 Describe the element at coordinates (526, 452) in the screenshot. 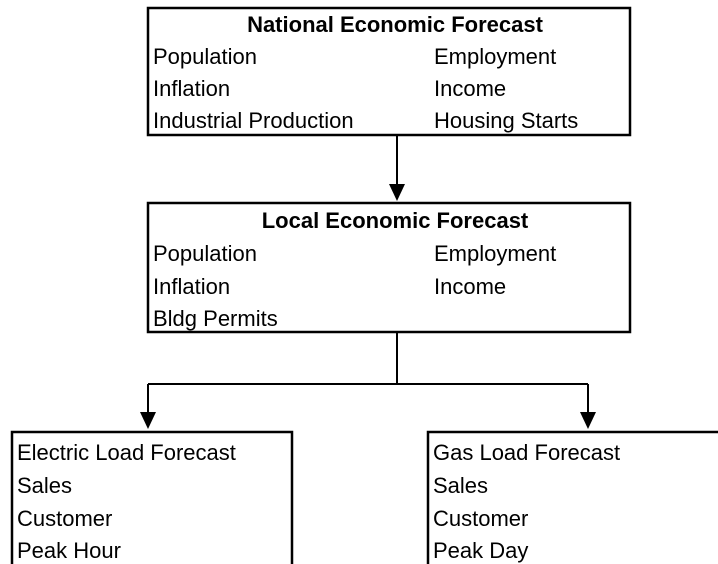

I see `node-title: Gas Load Forecast` at that location.